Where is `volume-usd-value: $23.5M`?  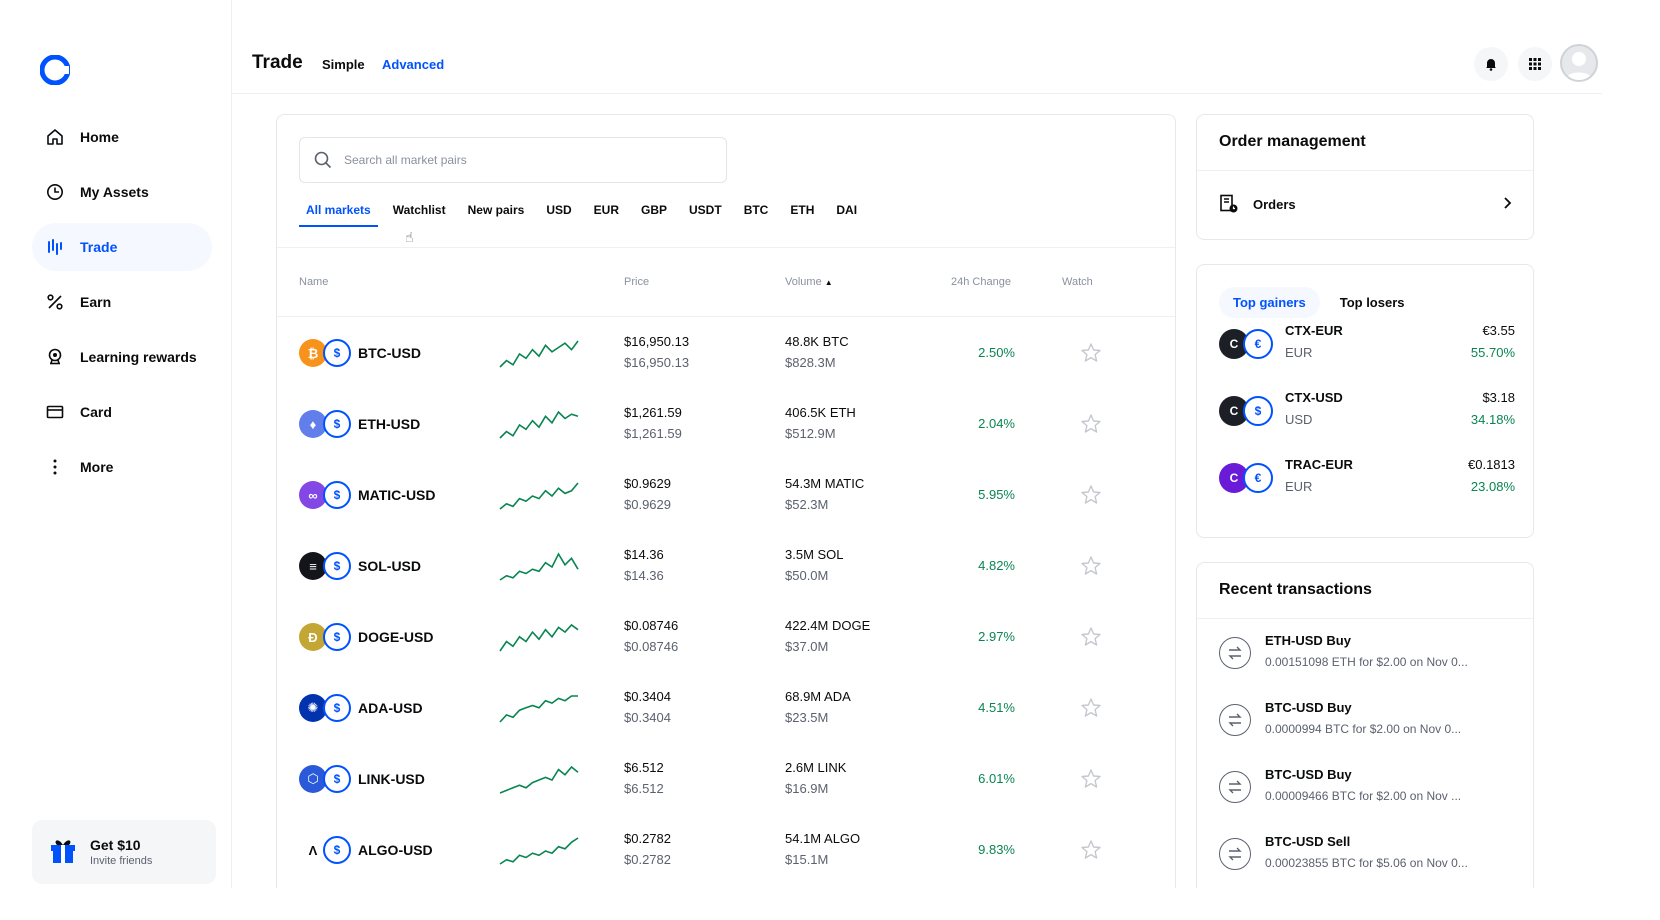 volume-usd-value: $23.5M is located at coordinates (807, 717).